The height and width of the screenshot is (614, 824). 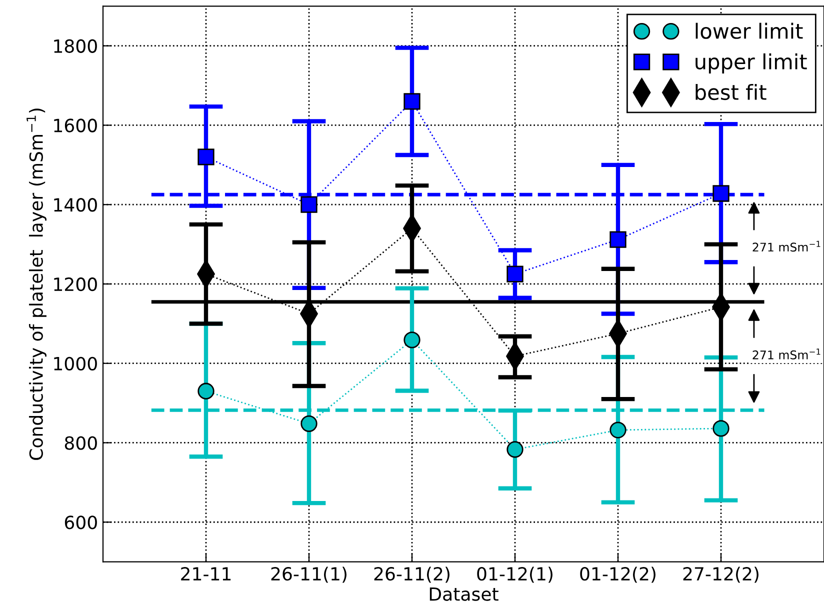 I want to click on y-tick-label: 1800, so click(x=75, y=46).